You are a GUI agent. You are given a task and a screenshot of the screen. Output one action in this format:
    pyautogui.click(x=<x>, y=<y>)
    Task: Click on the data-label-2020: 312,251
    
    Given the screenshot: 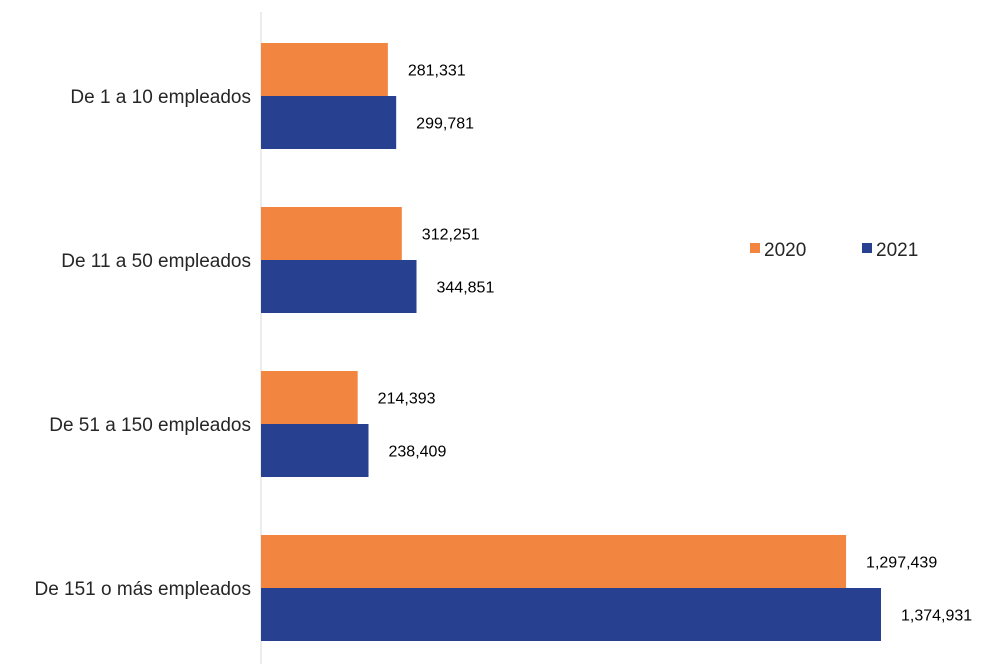 What is the action you would take?
    pyautogui.click(x=451, y=235)
    